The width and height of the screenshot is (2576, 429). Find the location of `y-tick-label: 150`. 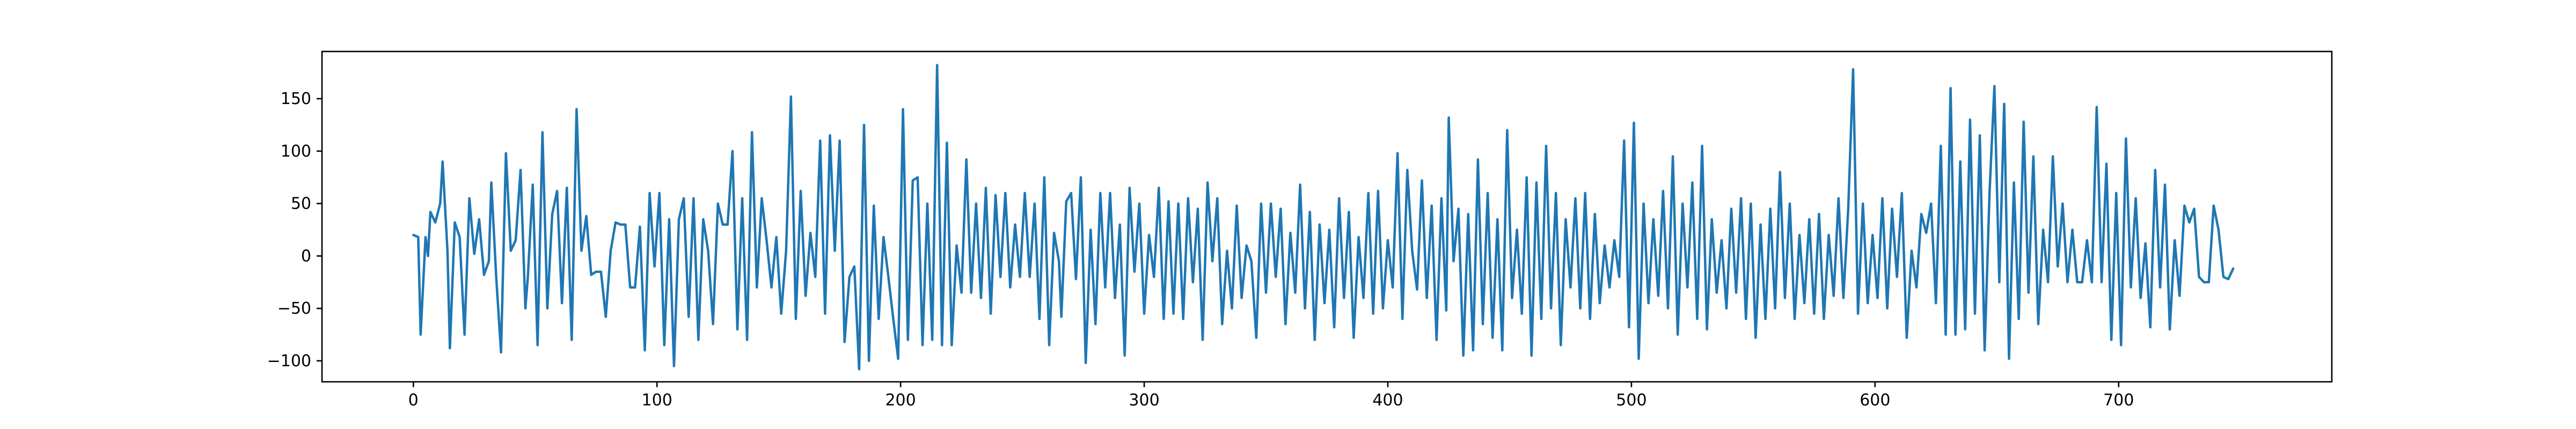

y-tick-label: 150 is located at coordinates (296, 99).